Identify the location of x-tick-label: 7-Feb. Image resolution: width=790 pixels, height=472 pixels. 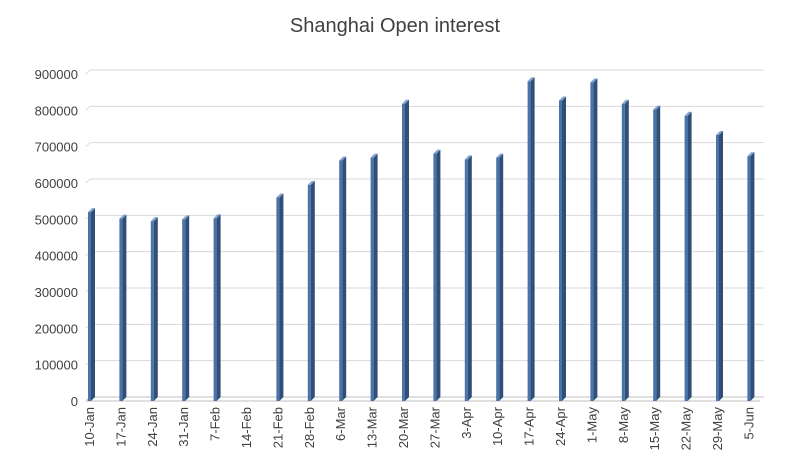
(215, 424).